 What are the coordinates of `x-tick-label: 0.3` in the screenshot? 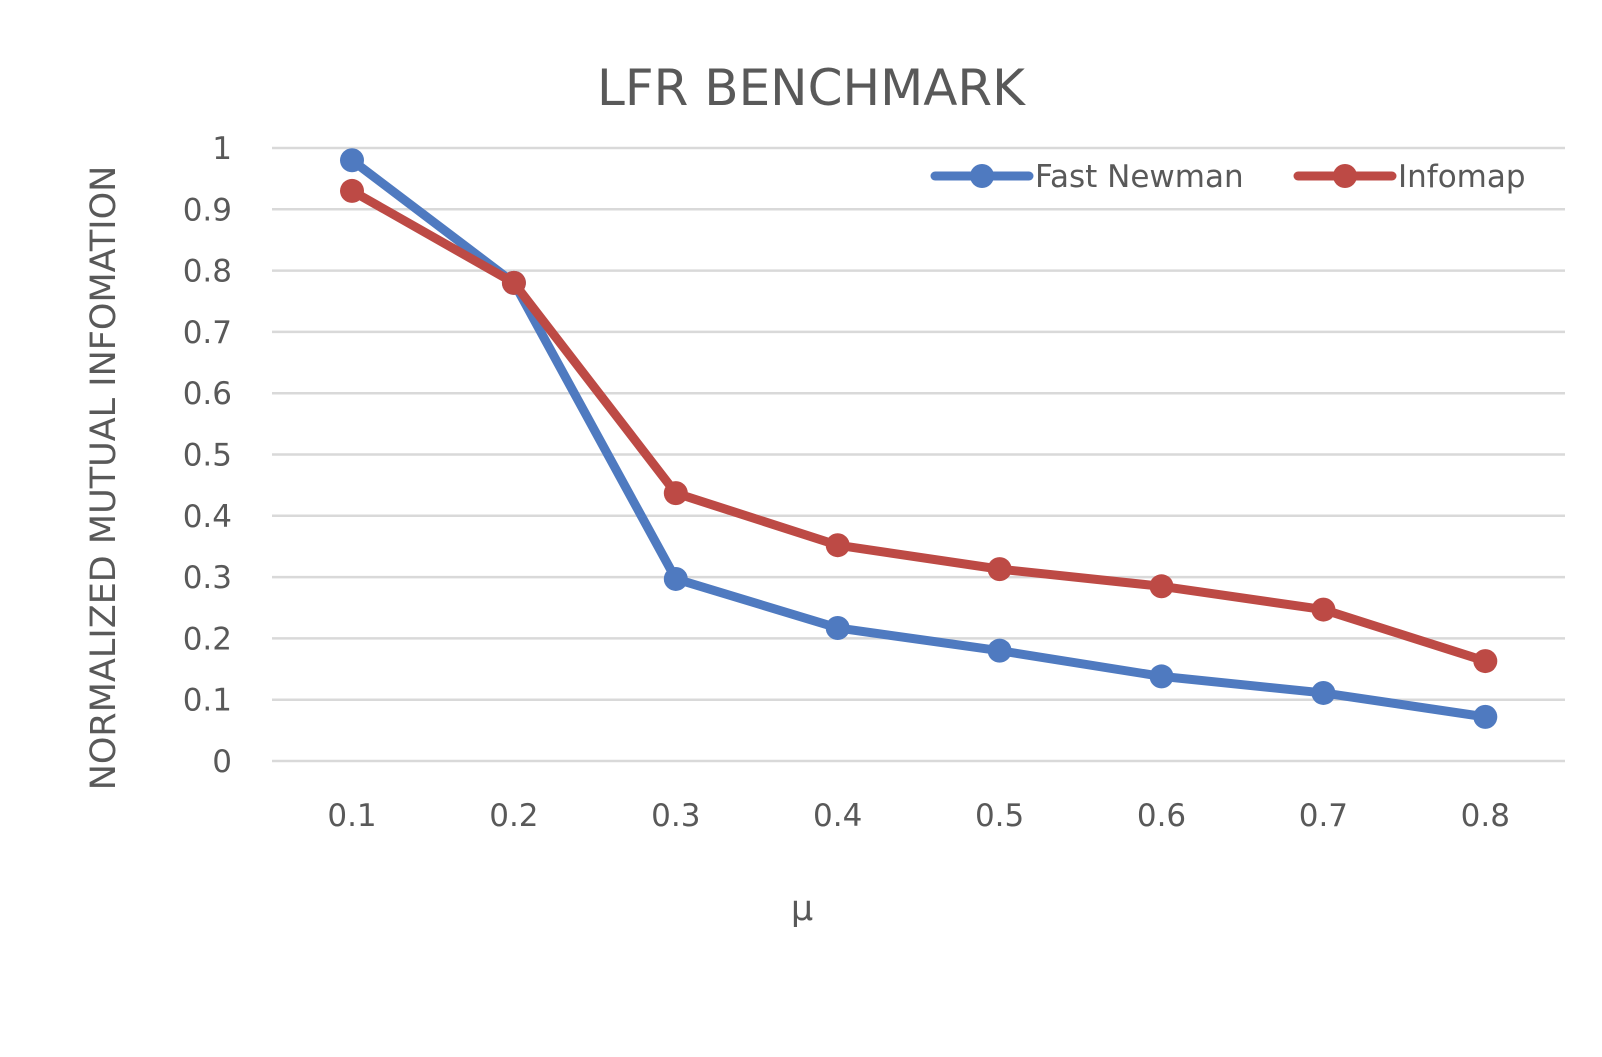 It's located at (675, 816).